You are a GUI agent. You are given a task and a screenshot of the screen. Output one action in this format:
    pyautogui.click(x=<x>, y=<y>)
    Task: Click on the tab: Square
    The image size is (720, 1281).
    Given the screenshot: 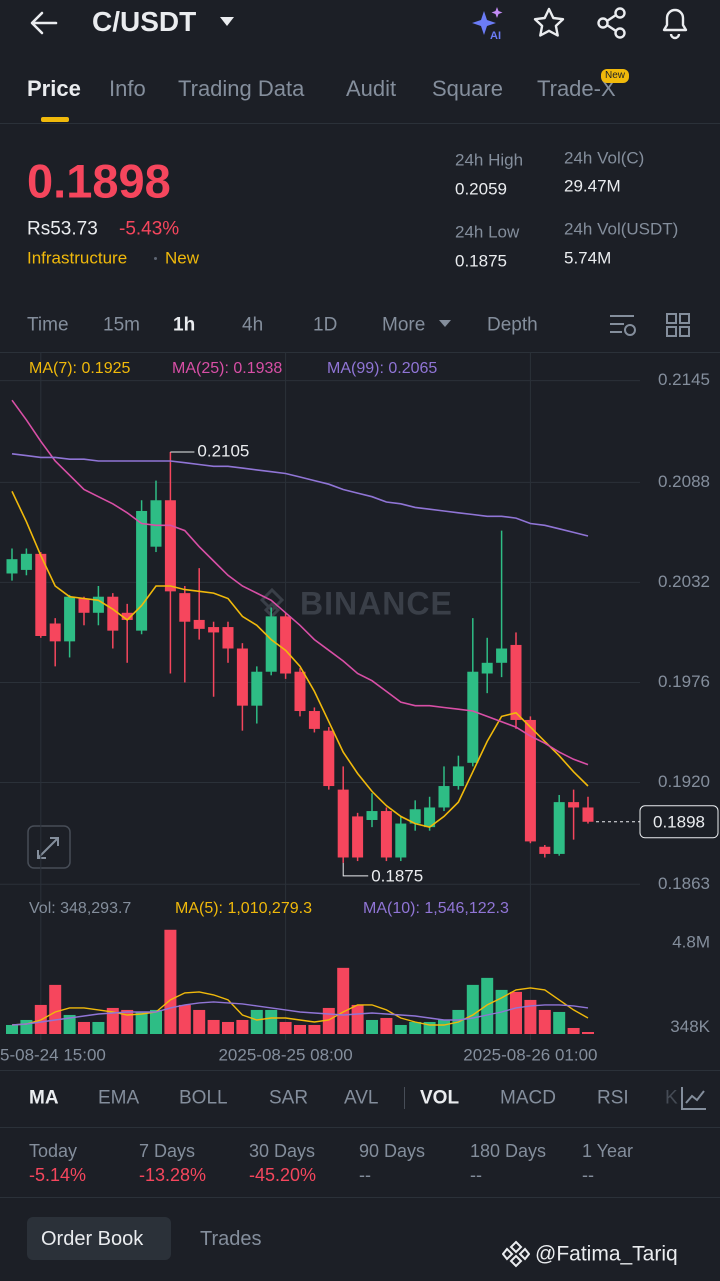 What is the action you would take?
    pyautogui.click(x=467, y=88)
    